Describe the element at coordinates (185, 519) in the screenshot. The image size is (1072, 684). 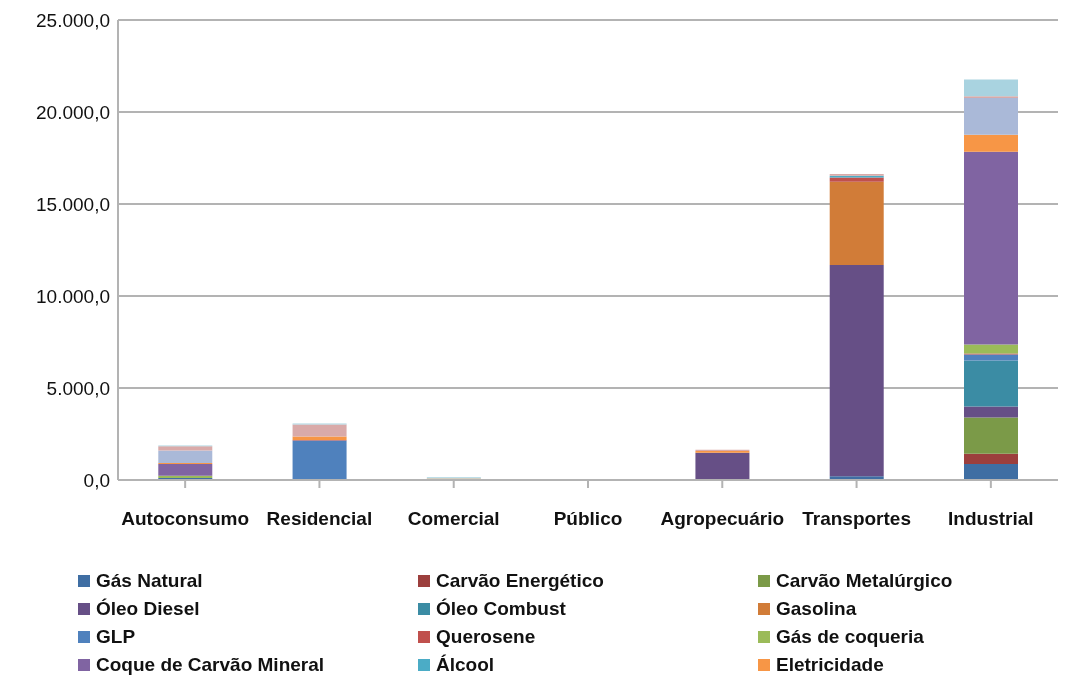
I see `x-tick-label: Autoconsumo` at that location.